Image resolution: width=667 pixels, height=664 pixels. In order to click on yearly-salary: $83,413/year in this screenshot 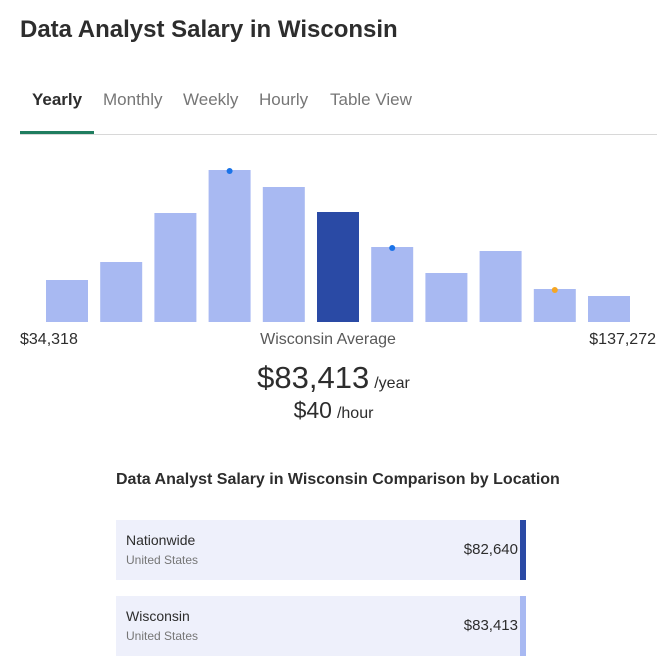, I will do `click(333, 381)`.